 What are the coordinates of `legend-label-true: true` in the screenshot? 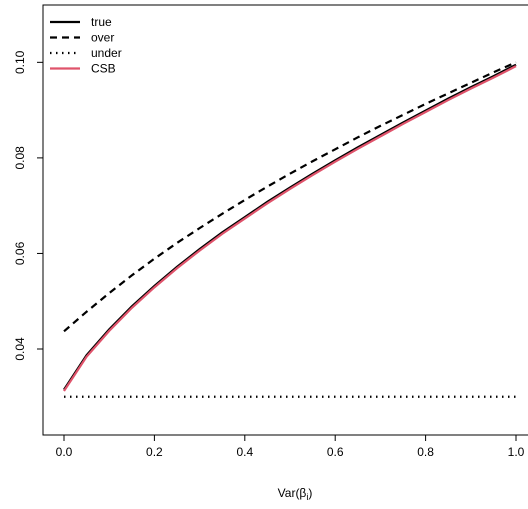 It's located at (101, 22).